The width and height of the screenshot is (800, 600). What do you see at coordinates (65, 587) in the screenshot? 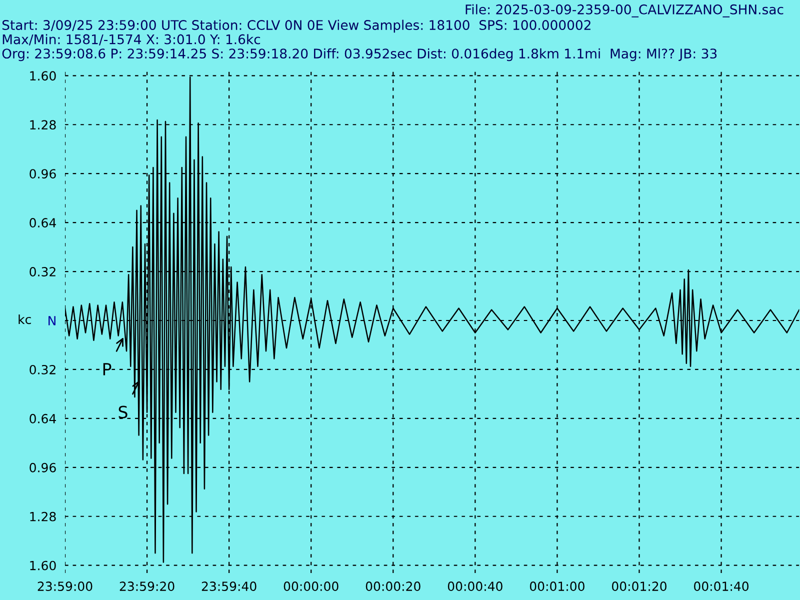
I see `x-tick-label: 23:59:00` at bounding box center [65, 587].